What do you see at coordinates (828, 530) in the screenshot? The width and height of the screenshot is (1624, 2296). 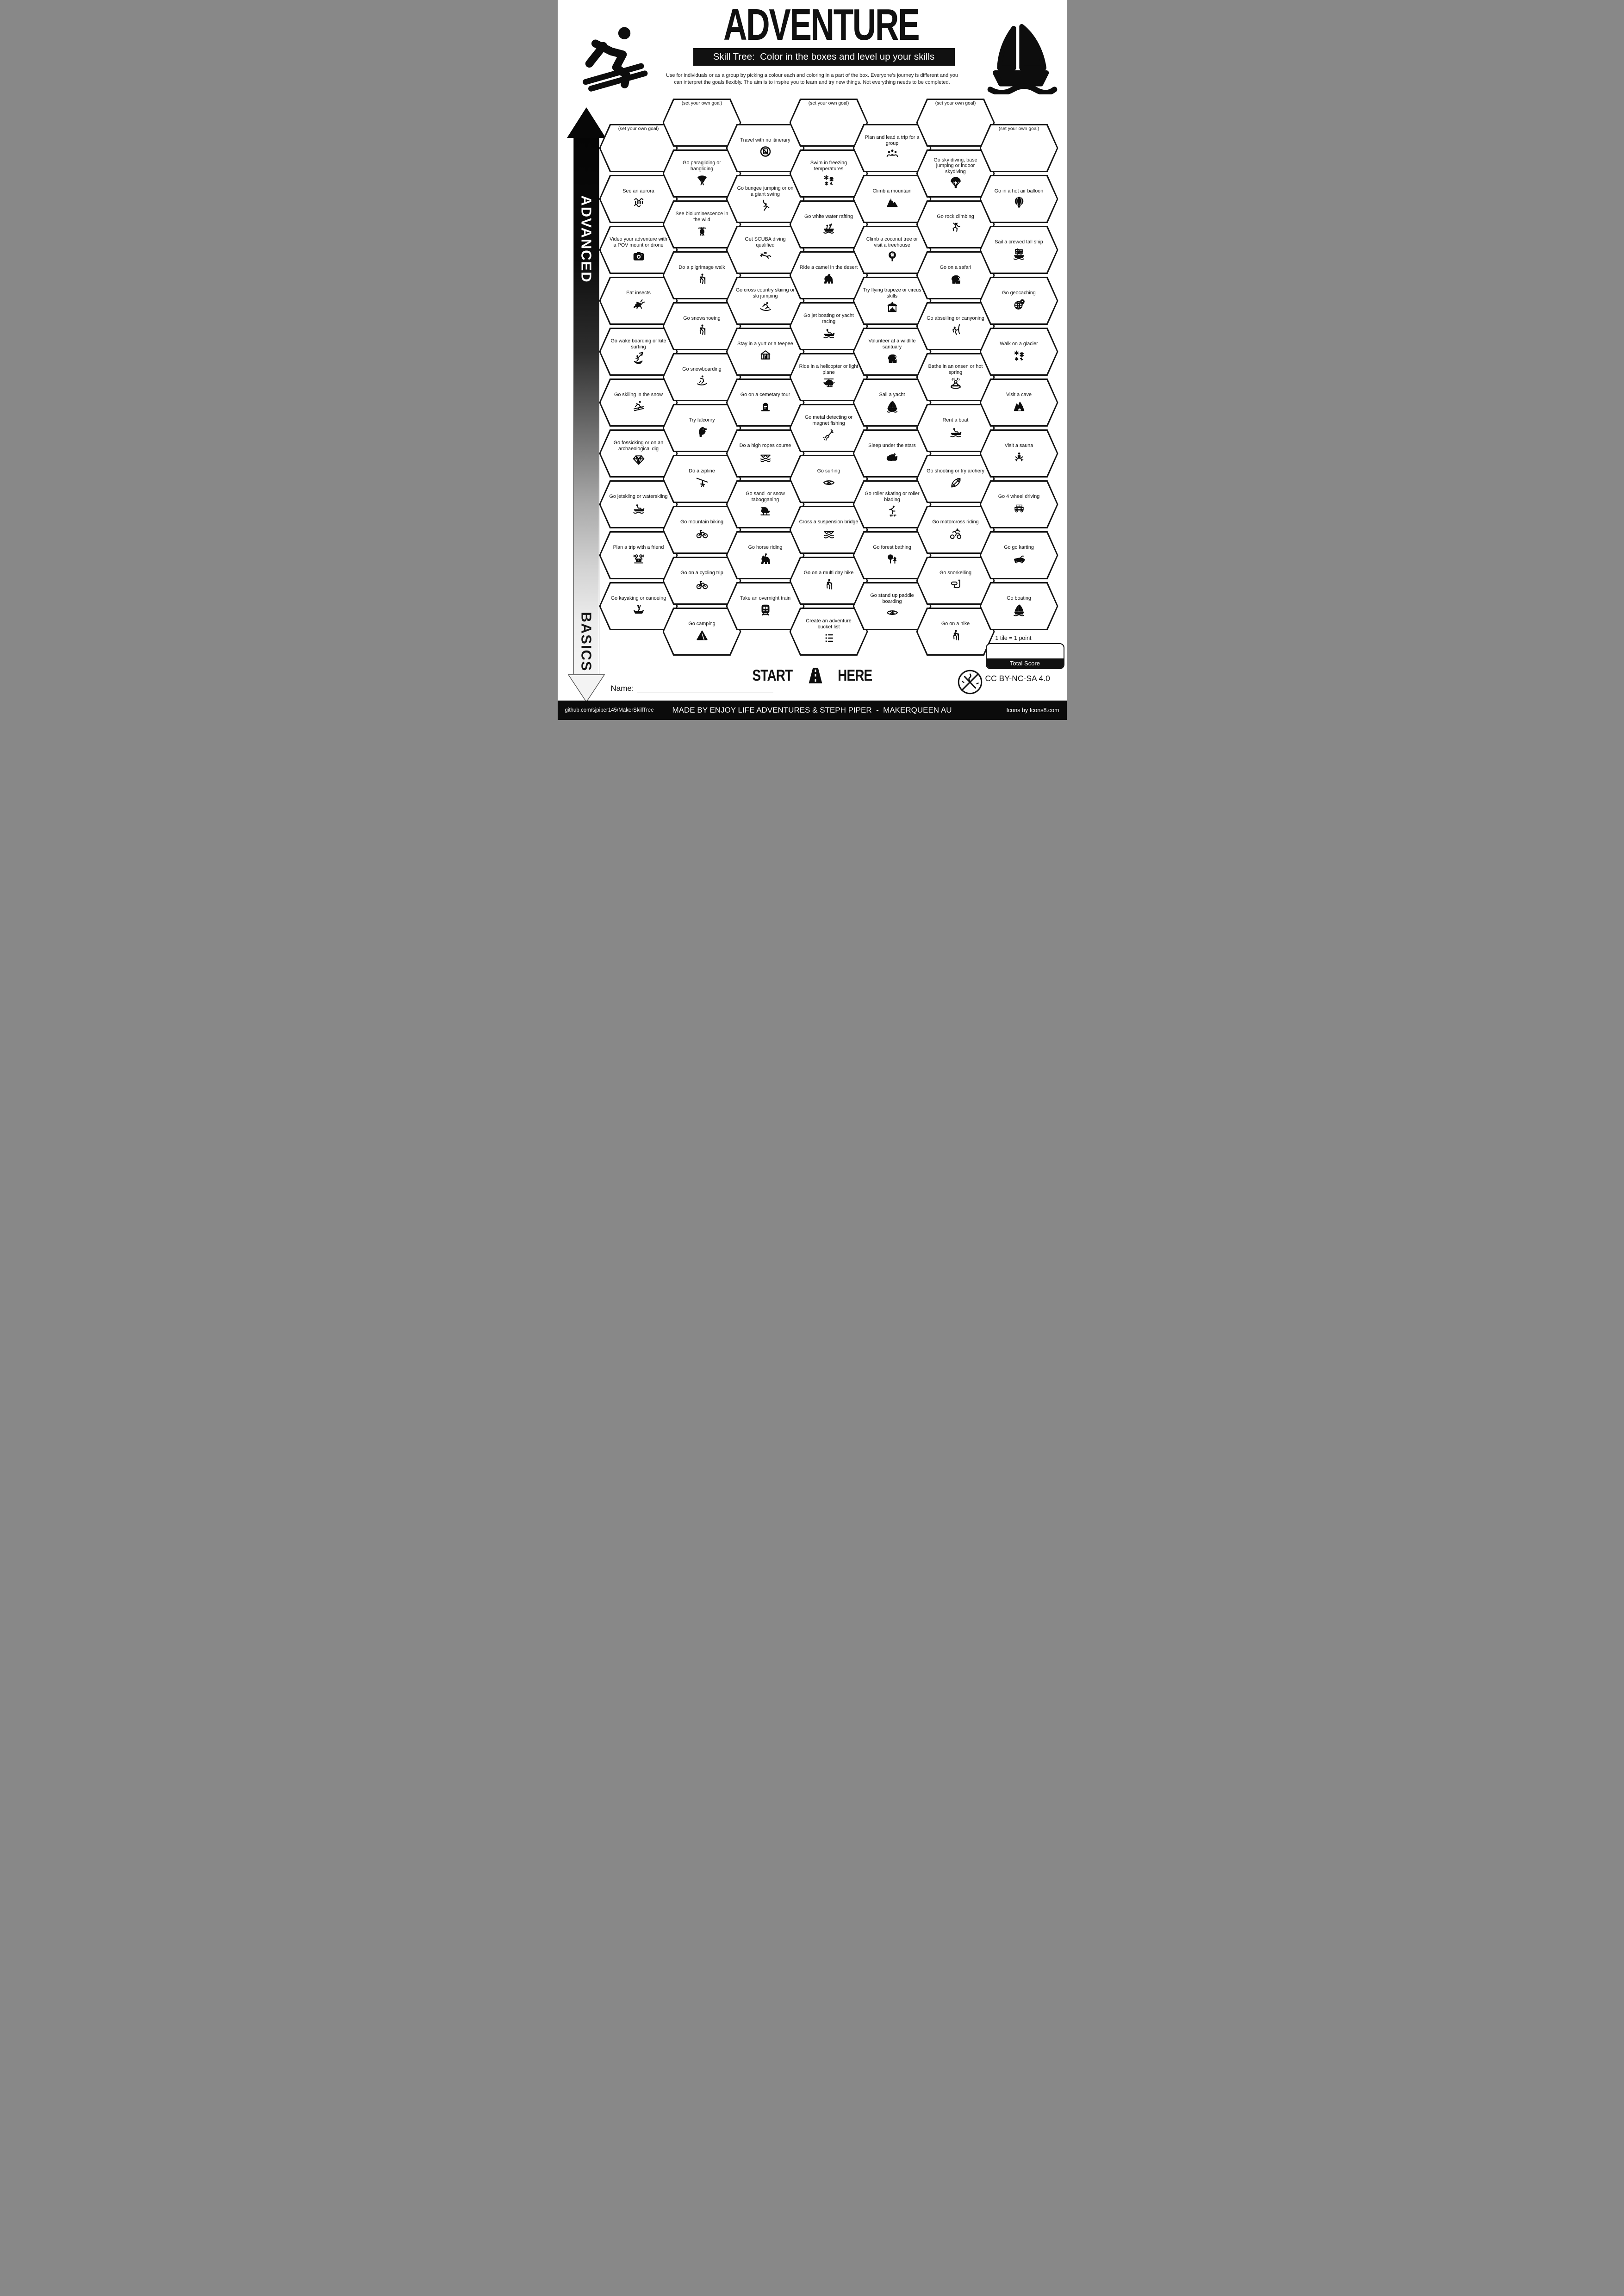 I see `hex-cross-a-suspension-bridge: Cross a suspension bridge` at bounding box center [828, 530].